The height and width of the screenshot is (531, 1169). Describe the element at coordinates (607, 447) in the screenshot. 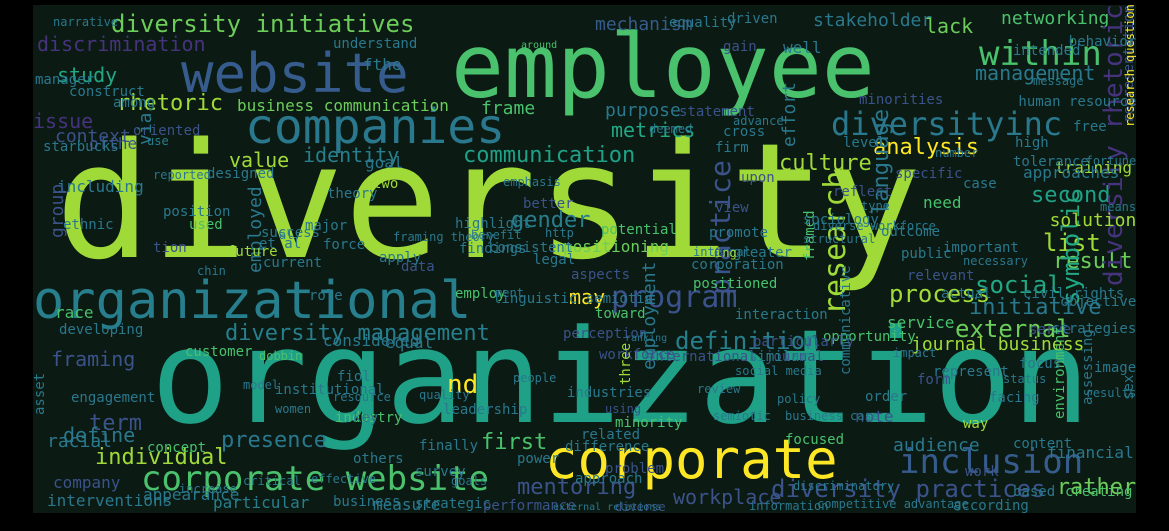

I see `word: difference` at that location.